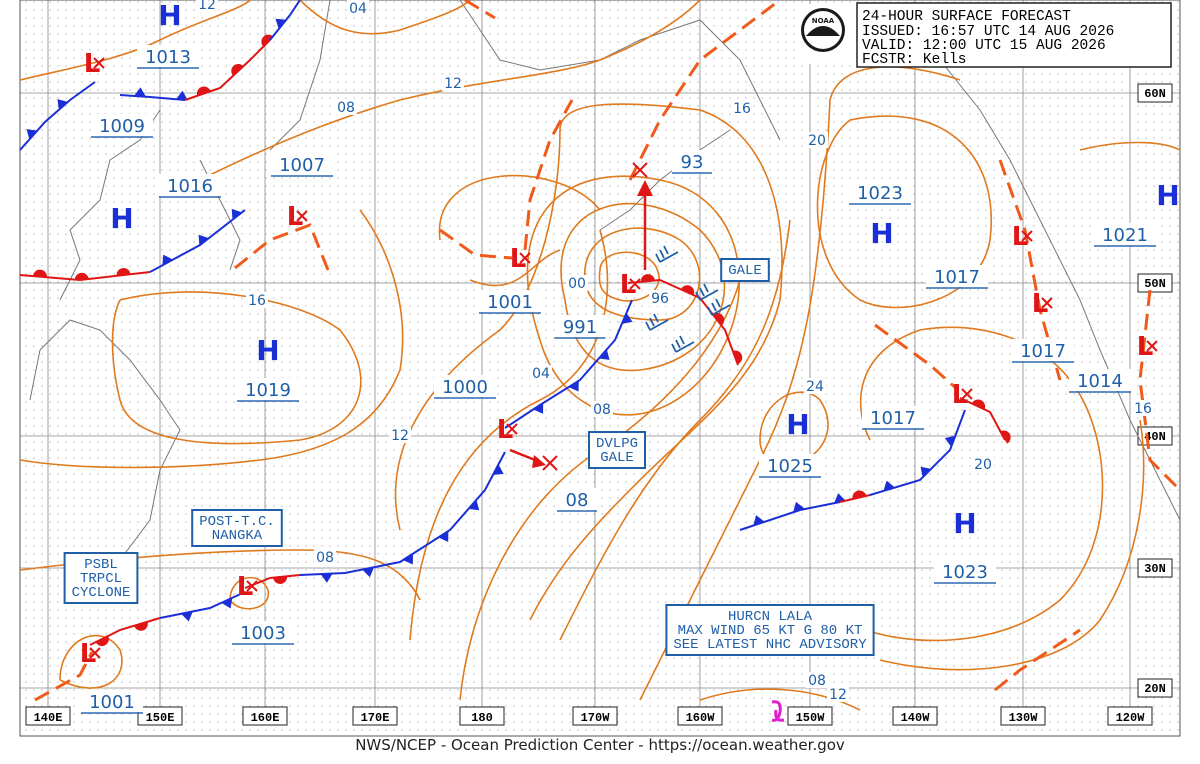 The image size is (1200, 764). Describe the element at coordinates (893, 418) in the screenshot. I see `center-pressure: 1017` at that location.